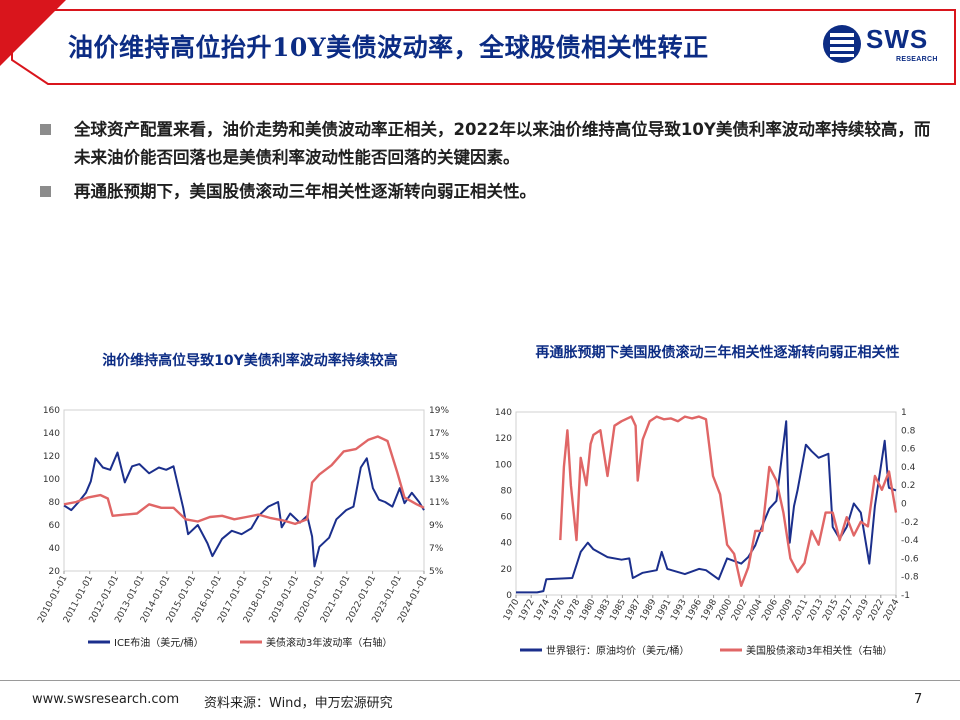  Describe the element at coordinates (908, 468) in the screenshot. I see `y-right-tick-label: 0.4` at that location.